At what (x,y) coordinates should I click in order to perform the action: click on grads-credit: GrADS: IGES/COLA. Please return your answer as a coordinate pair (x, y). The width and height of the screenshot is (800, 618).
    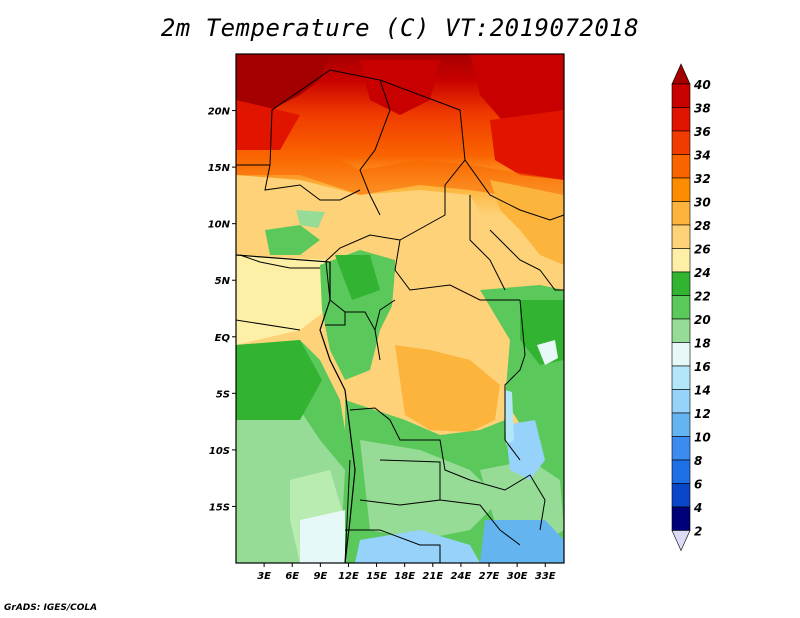
    Looking at the image, I should click on (51, 608).